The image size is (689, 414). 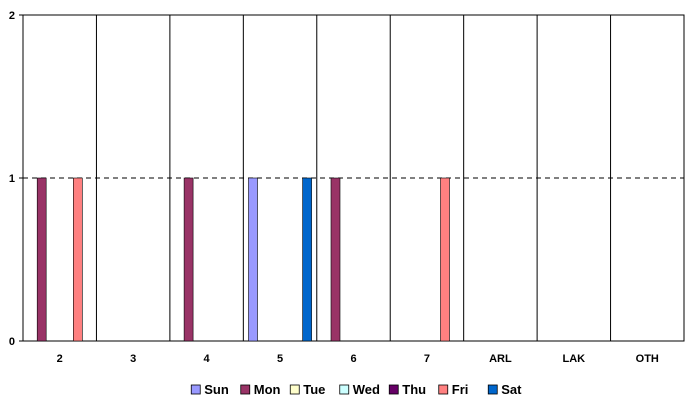 I want to click on x-tick-label: 6, so click(x=353, y=359).